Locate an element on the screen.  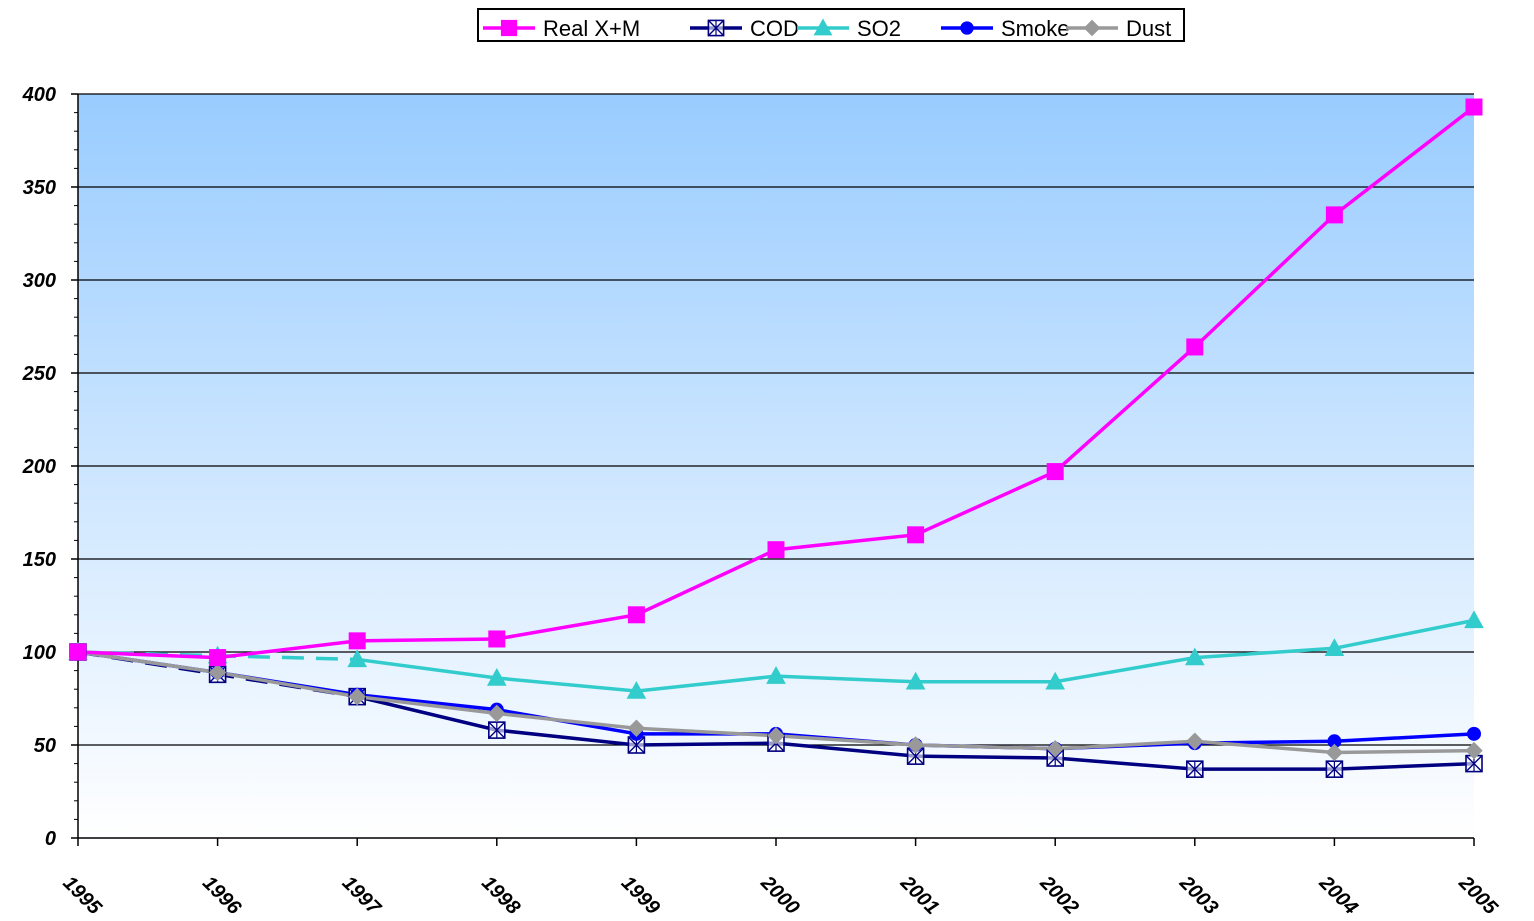
marker-real-x-m-2005 is located at coordinates (1474, 107).